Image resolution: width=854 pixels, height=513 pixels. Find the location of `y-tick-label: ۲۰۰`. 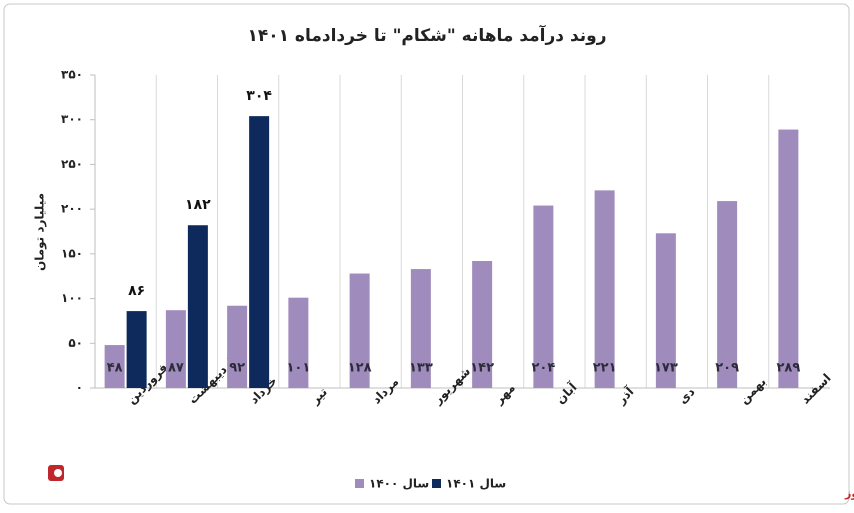

y-tick-label: ۲۰۰ is located at coordinates (72, 209).